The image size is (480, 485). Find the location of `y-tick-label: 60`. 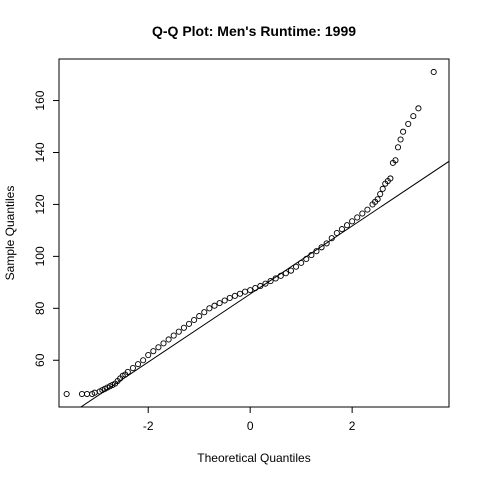

y-tick-label: 60 is located at coordinates (40, 360).